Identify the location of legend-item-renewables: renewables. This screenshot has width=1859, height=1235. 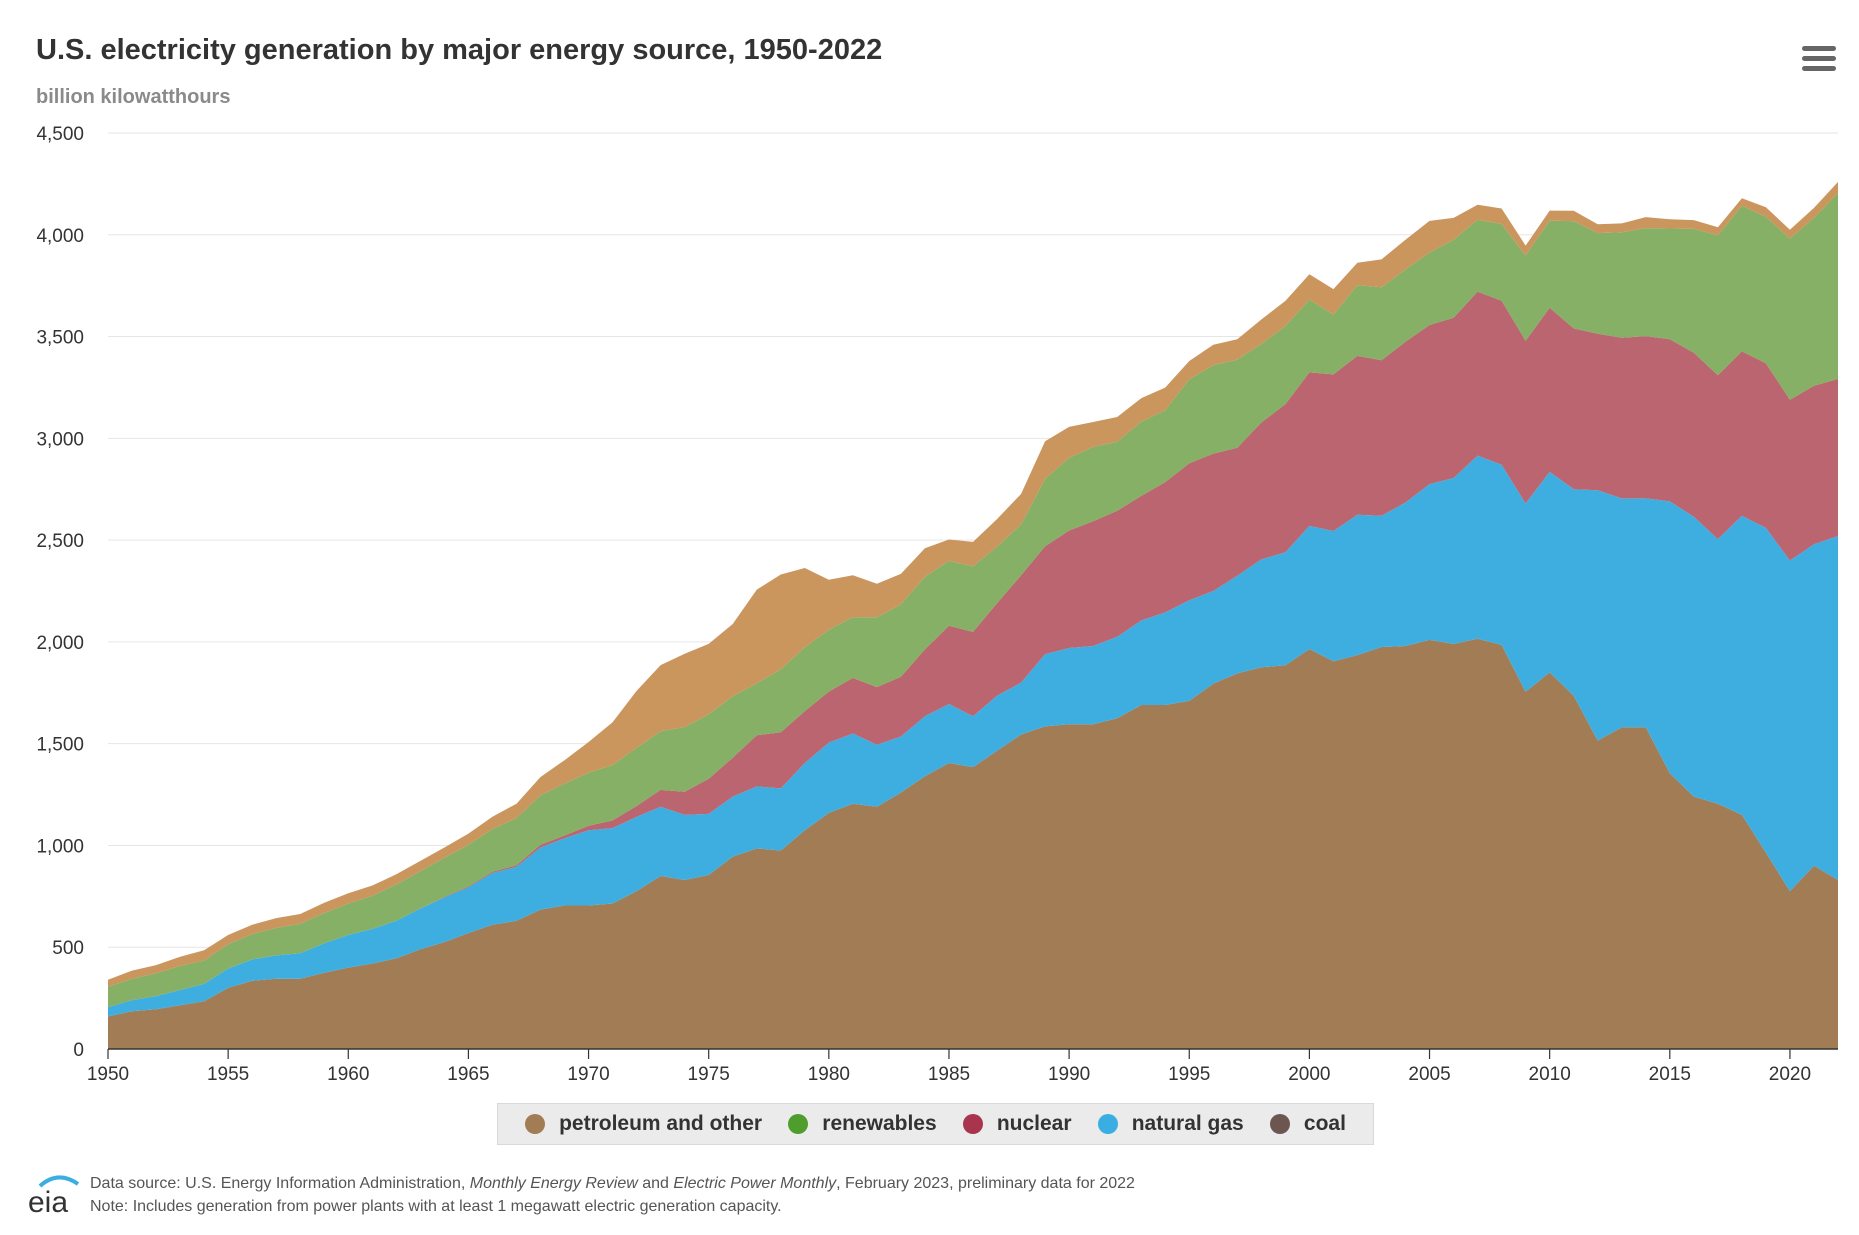
(862, 1124).